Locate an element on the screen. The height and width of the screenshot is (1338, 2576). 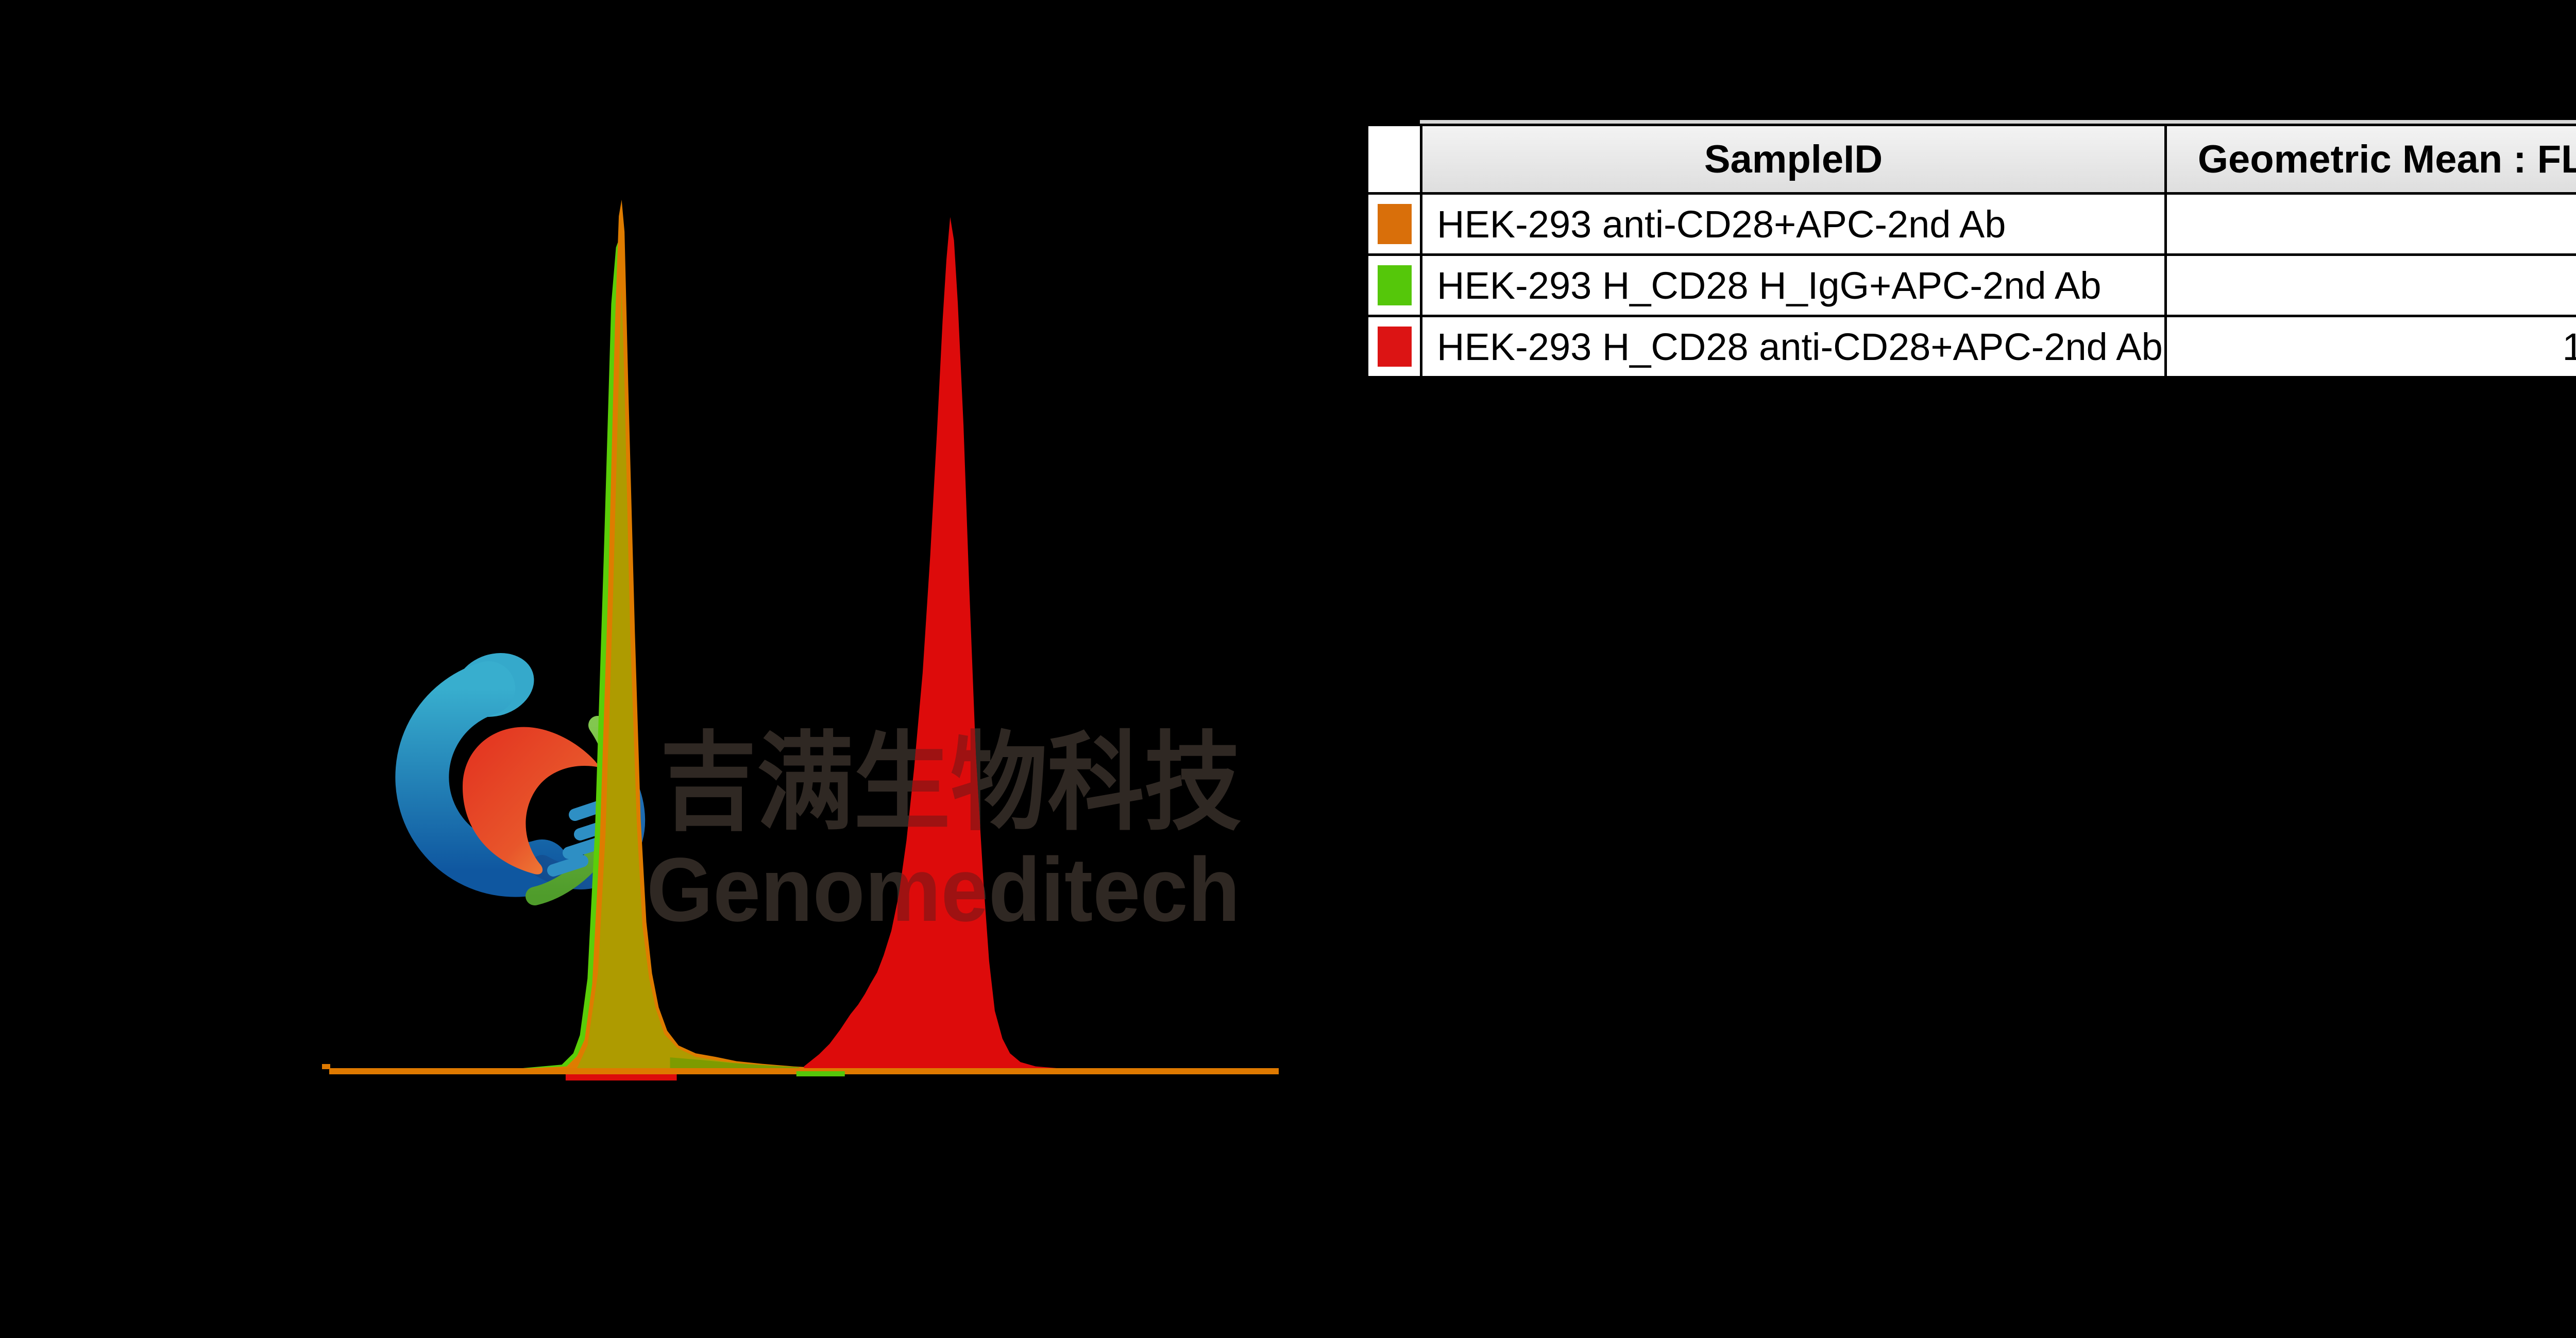
logo-blue-c-swirl is located at coordinates (482, 779).